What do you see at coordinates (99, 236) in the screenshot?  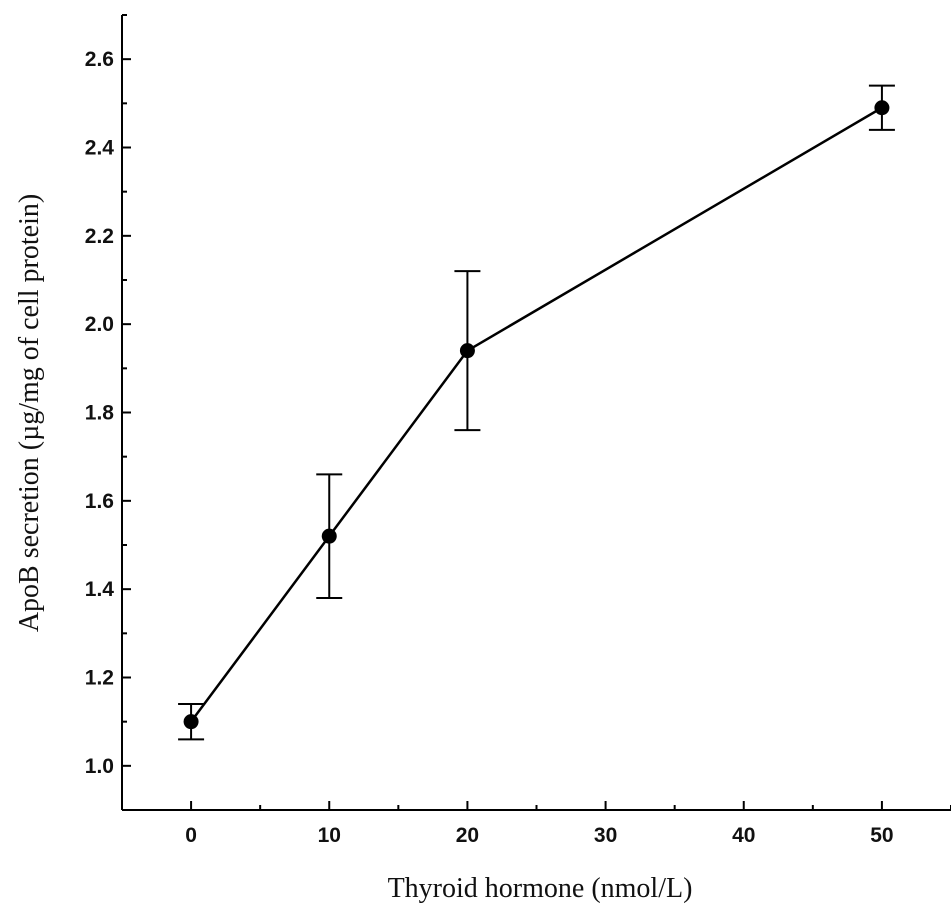 I see `y-tick-label: 2.2` at bounding box center [99, 236].